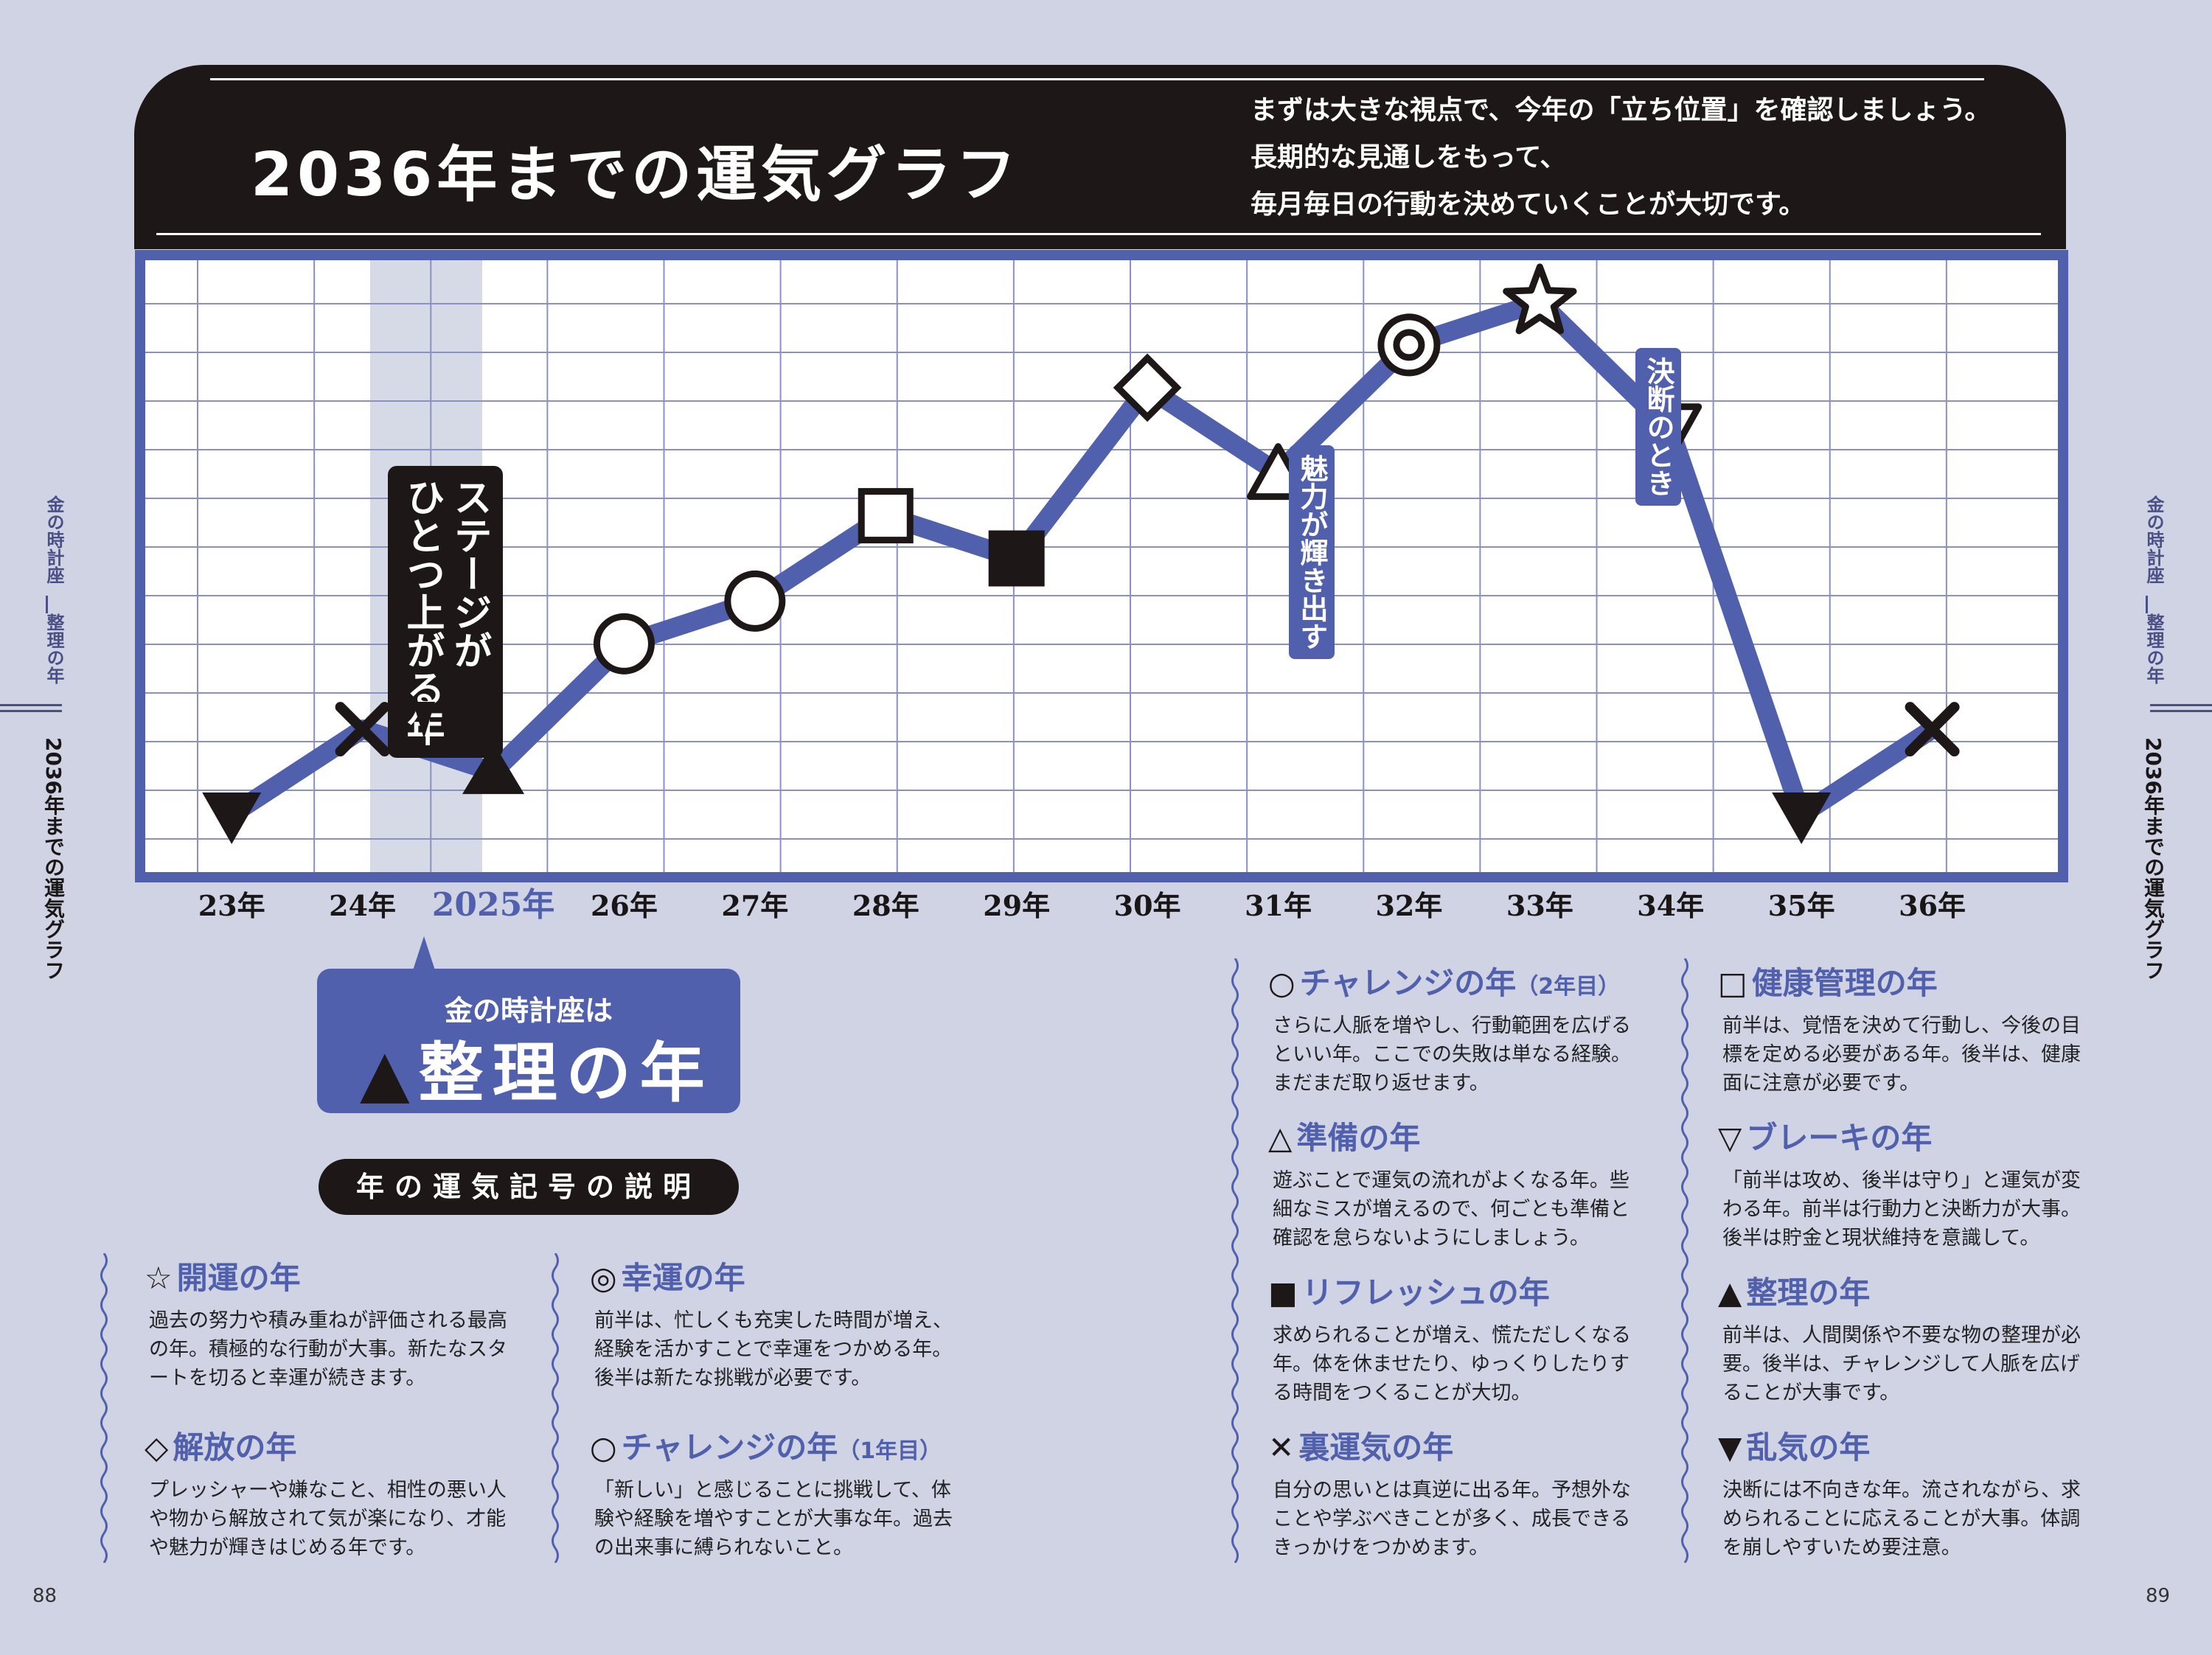  Describe the element at coordinates (493, 768) in the screenshot. I see `marker-triangle-up` at that location.